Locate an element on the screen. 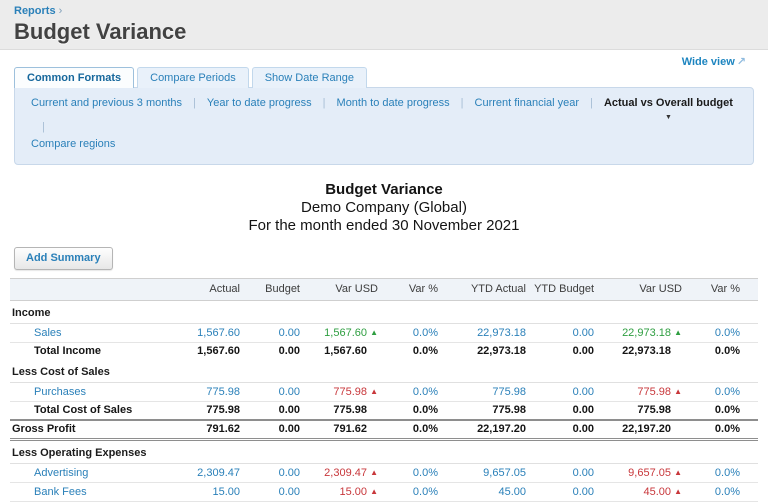 The width and height of the screenshot is (768, 502). format-link-label: Current and previous 3 months is located at coordinates (107, 103).